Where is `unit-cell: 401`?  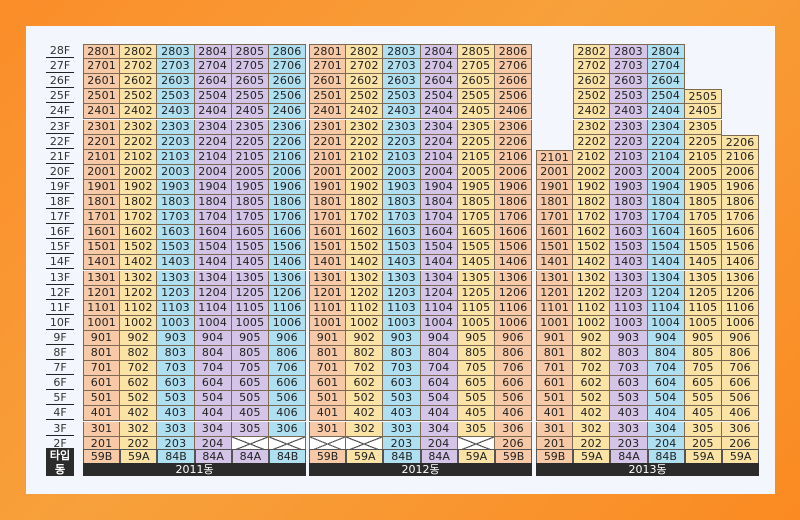
unit-cell: 401 is located at coordinates (102, 414).